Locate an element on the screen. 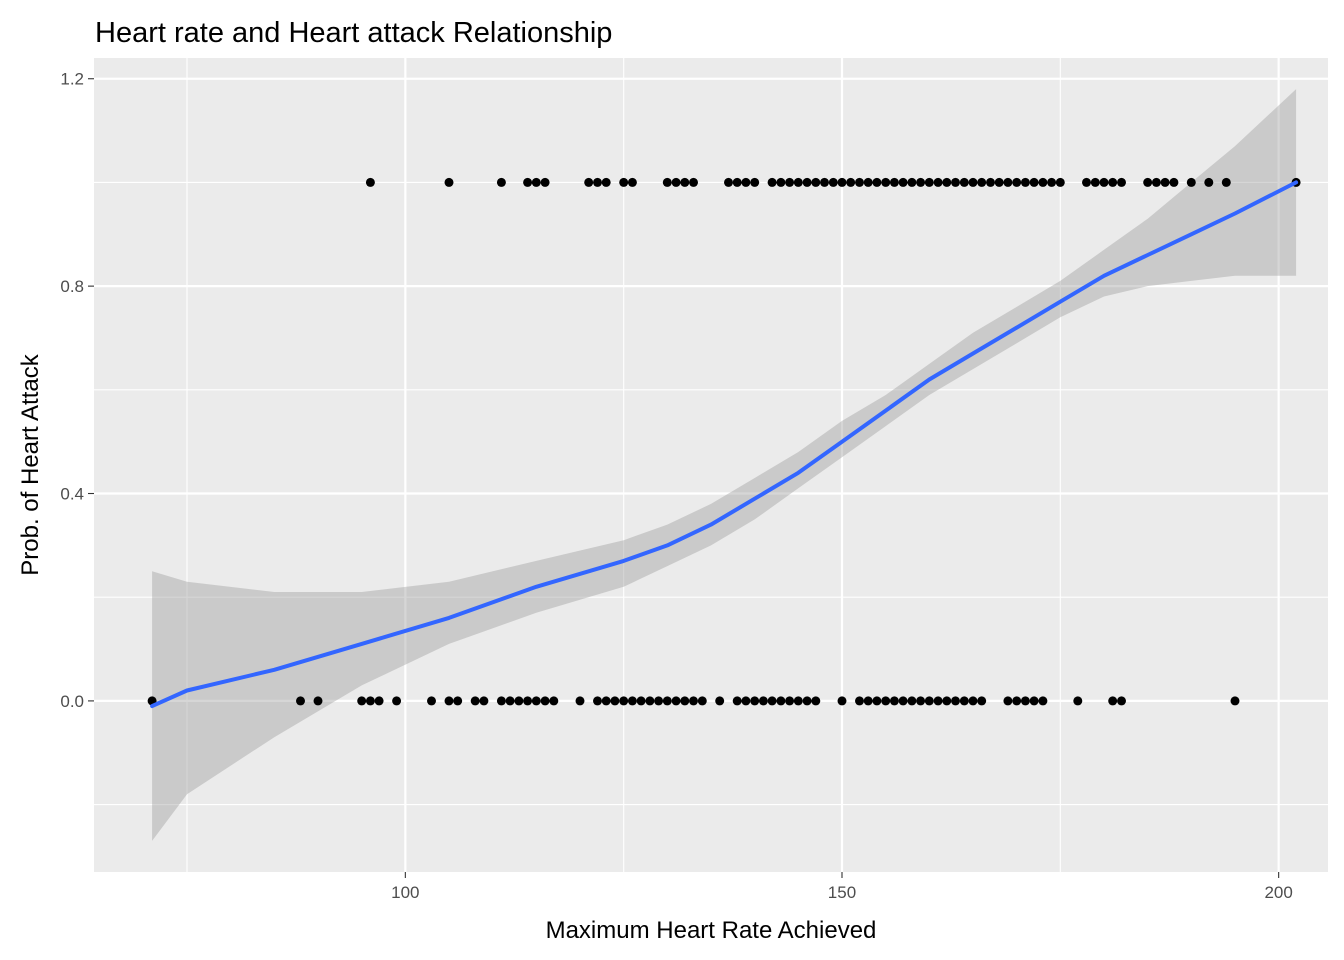 This screenshot has height=960, width=1344. x-axis-title: Maximum Heart Rate Achieved is located at coordinates (711, 930).